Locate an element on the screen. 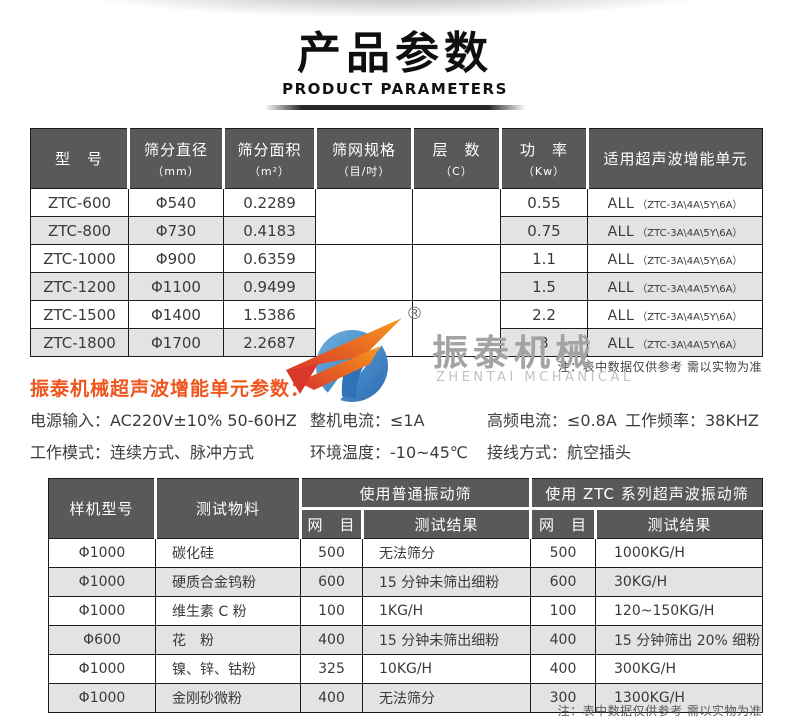  cell-area: 0.6359 is located at coordinates (269, 258).